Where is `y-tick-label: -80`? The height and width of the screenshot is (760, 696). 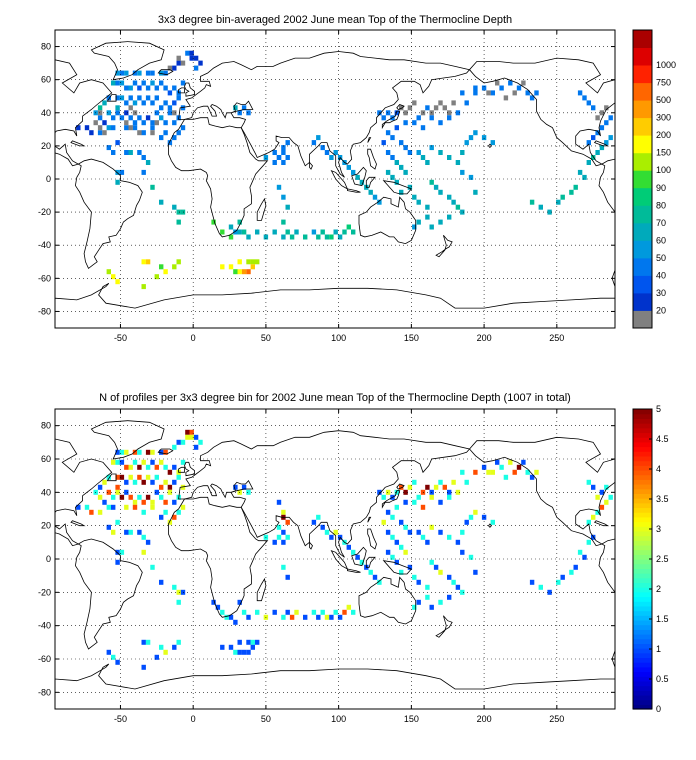
y-tick-label: -80 is located at coordinates (44, 692).